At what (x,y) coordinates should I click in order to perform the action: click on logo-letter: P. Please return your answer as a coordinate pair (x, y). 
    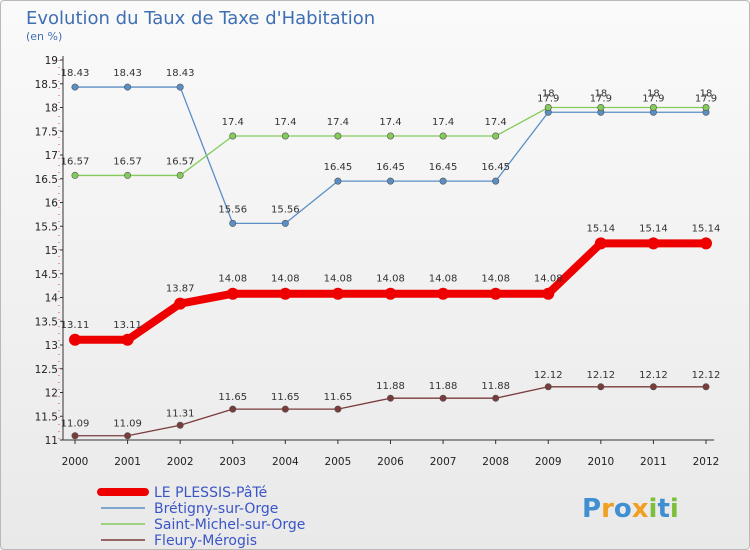
    Looking at the image, I should click on (591, 509).